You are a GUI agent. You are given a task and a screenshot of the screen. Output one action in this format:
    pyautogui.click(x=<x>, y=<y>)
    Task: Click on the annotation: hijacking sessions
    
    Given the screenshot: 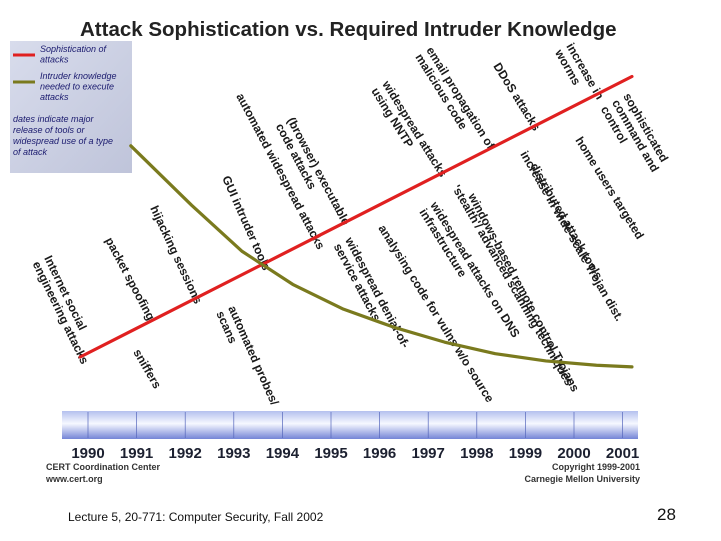 What is the action you would take?
    pyautogui.click(x=176, y=254)
    